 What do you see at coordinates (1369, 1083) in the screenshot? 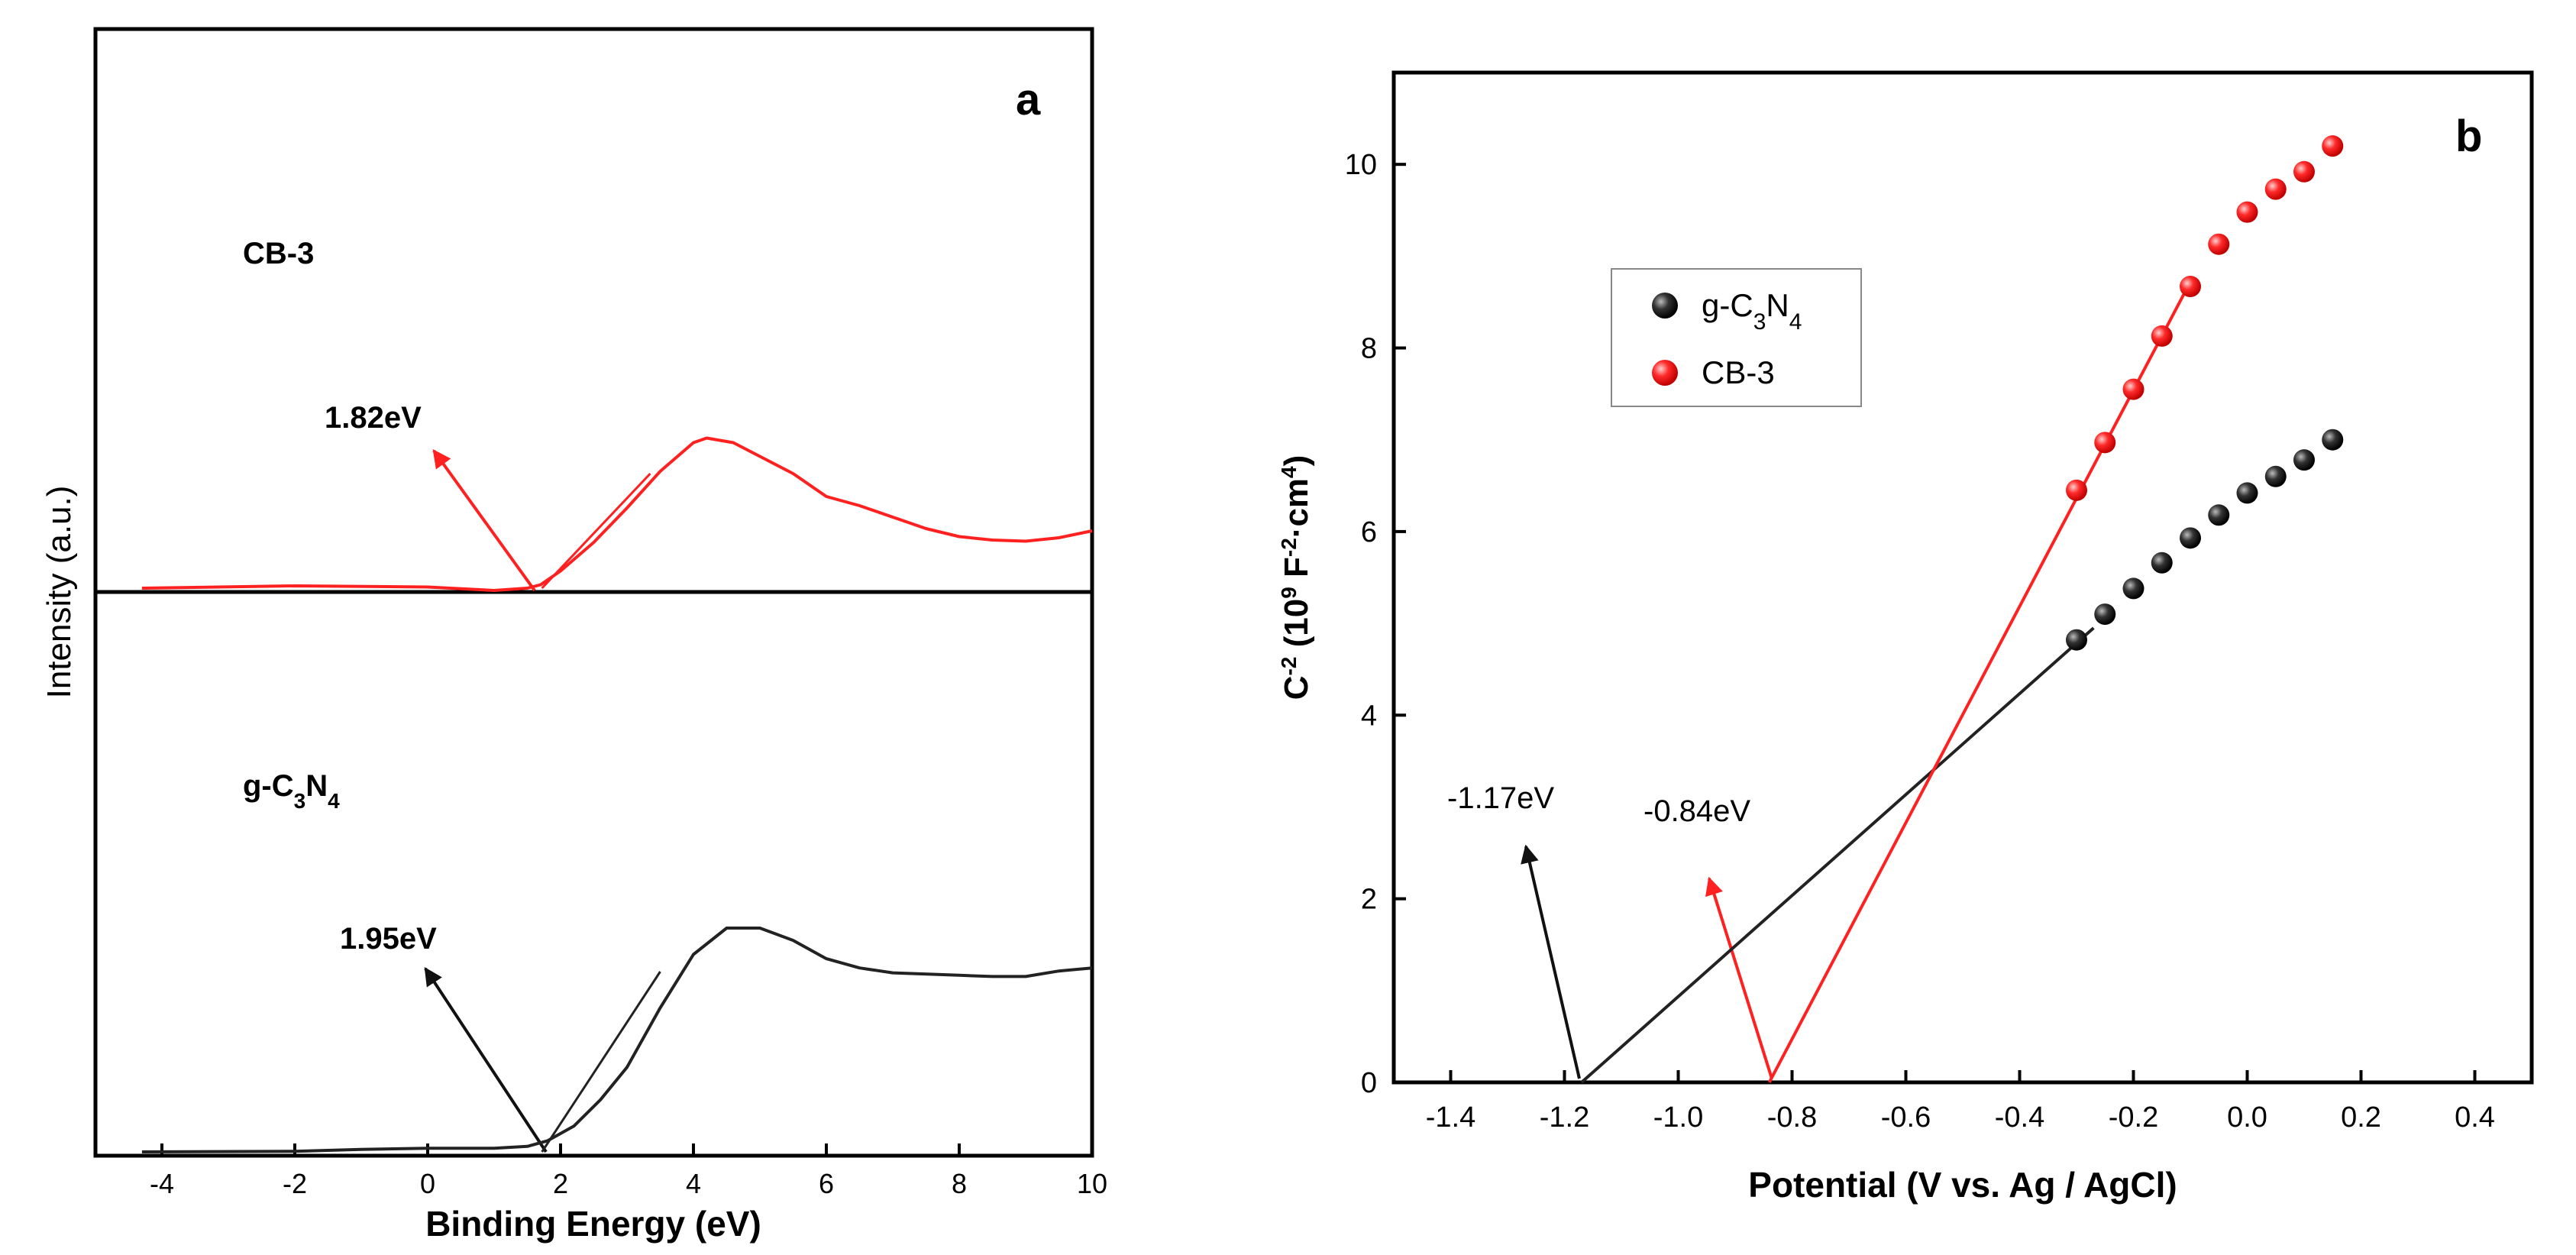
I see `panel-b-y-tick-label: 0` at bounding box center [1369, 1083].